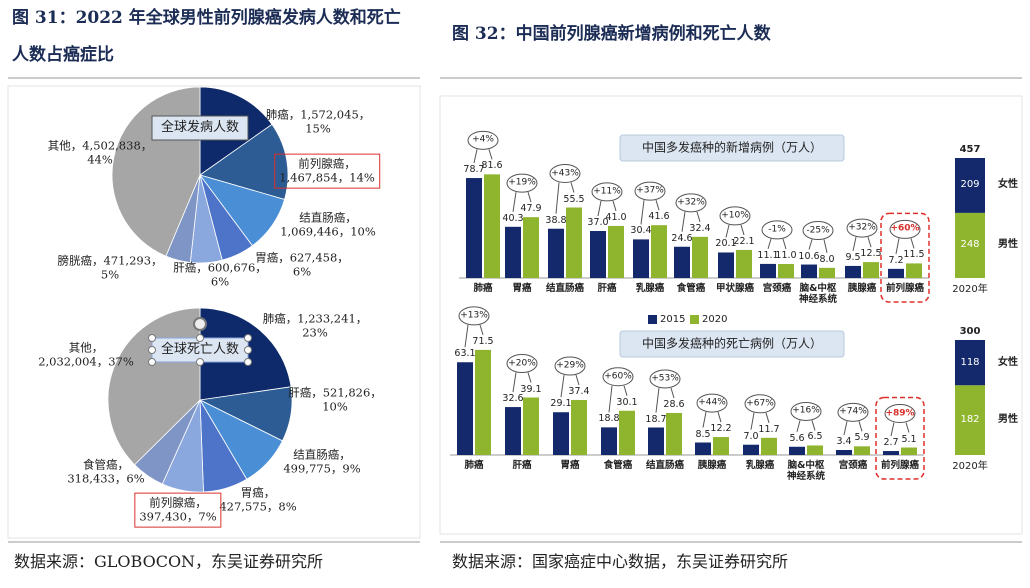 This screenshot has height=588, width=1030. What do you see at coordinates (627, 402) in the screenshot?
I see `value-label: 30.1` at bounding box center [627, 402].